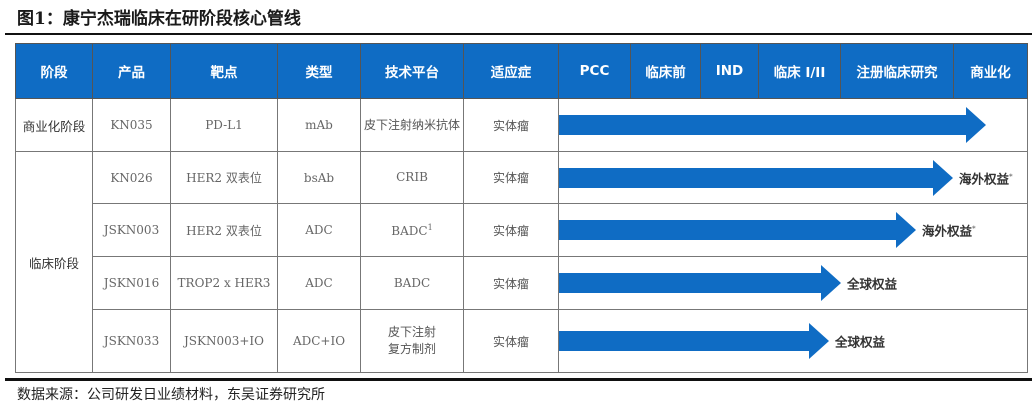 This screenshot has height=412, width=1032. Describe the element at coordinates (54, 262) in the screenshot. I see `stage-cell: 临床阶段` at that location.